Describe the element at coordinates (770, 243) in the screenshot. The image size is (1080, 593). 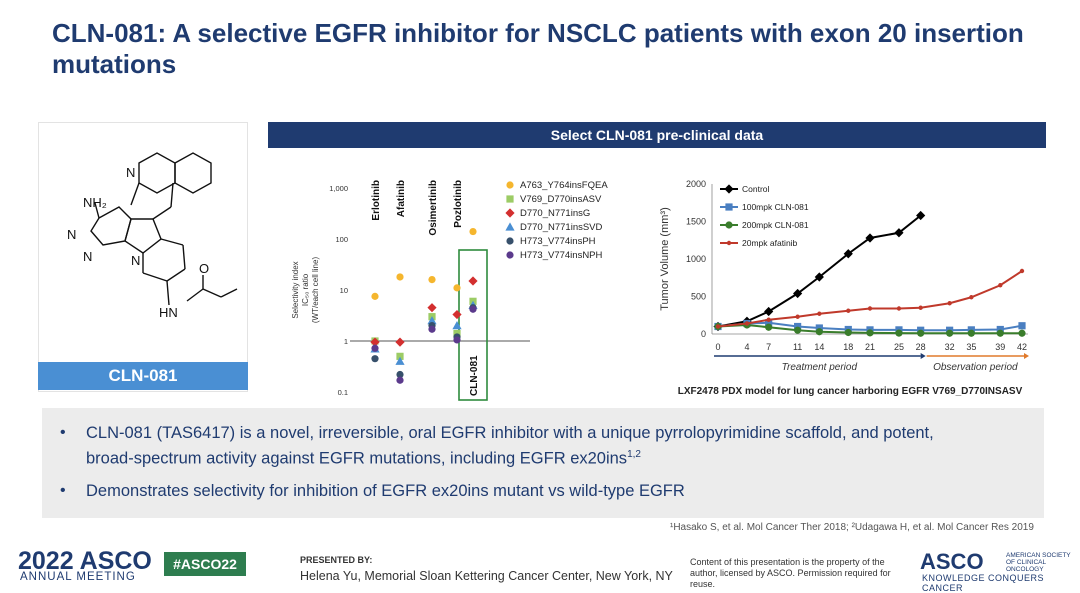
I see `legend-label: 20mpk afatinib` at that location.